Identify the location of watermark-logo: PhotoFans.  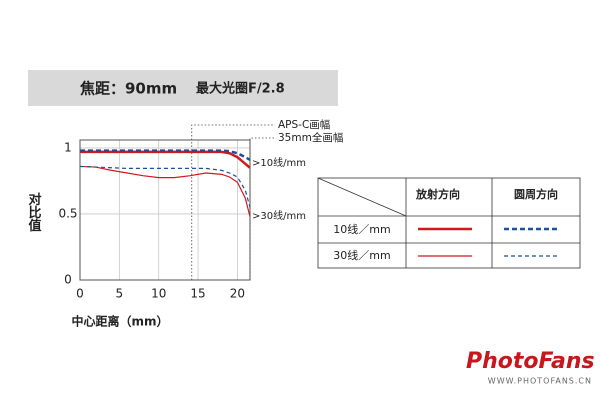
(530, 361).